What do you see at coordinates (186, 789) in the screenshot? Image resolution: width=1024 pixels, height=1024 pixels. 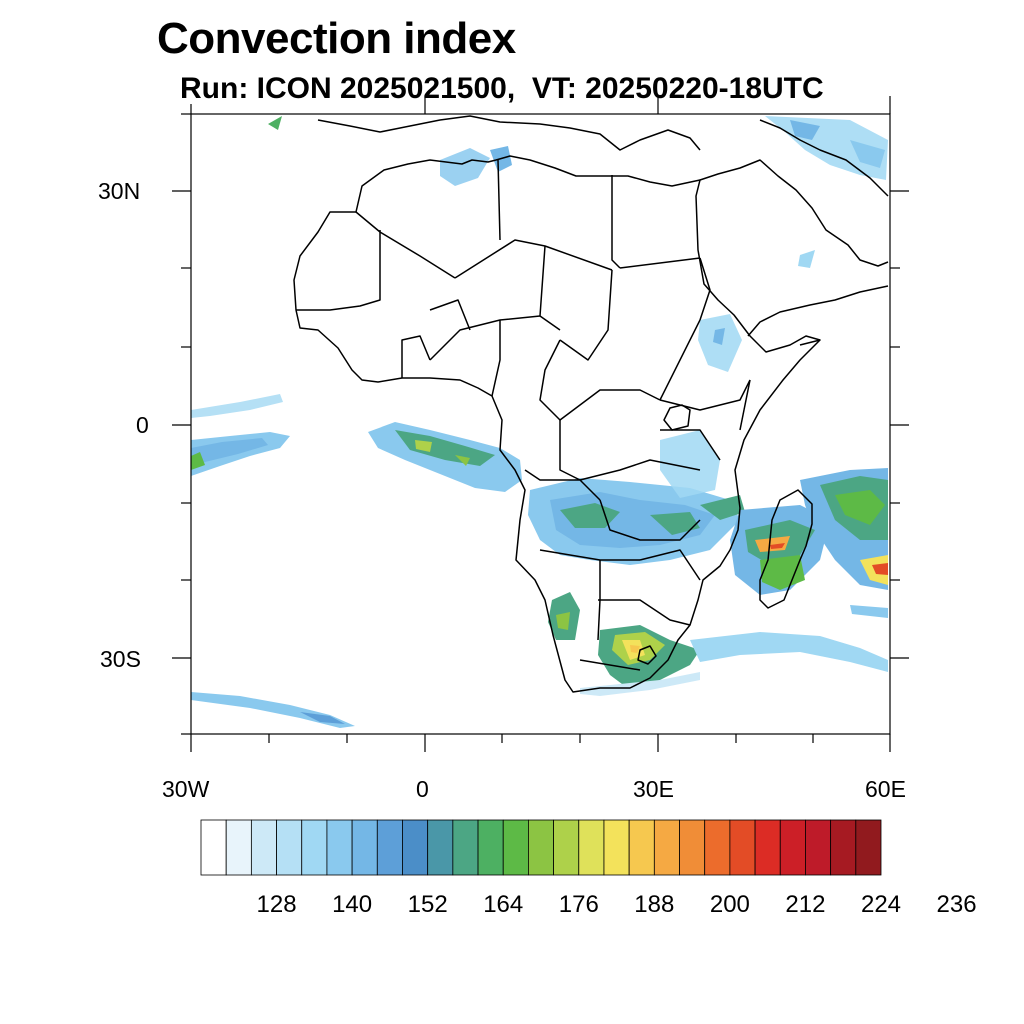 I see `lon-label-30w: 30W` at bounding box center [186, 789].